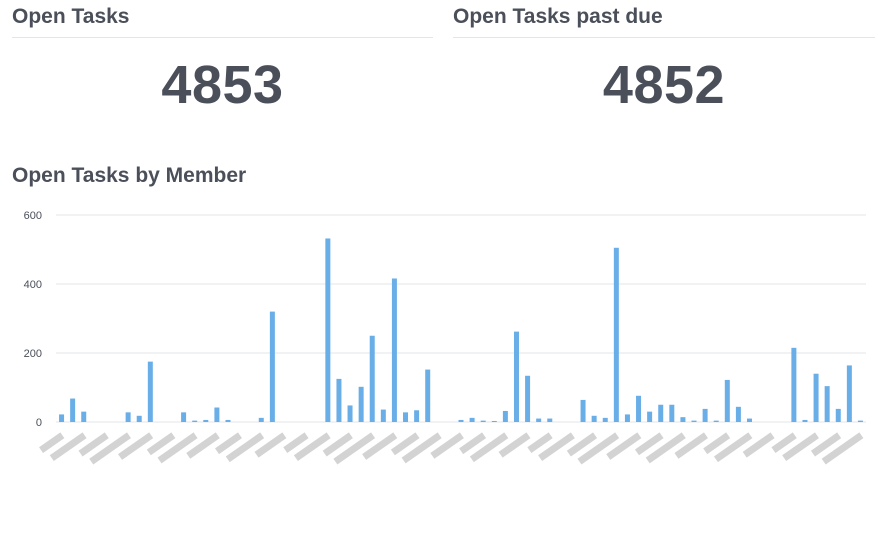  I want to click on open-tasks-title: Open Tasks, so click(222, 19).